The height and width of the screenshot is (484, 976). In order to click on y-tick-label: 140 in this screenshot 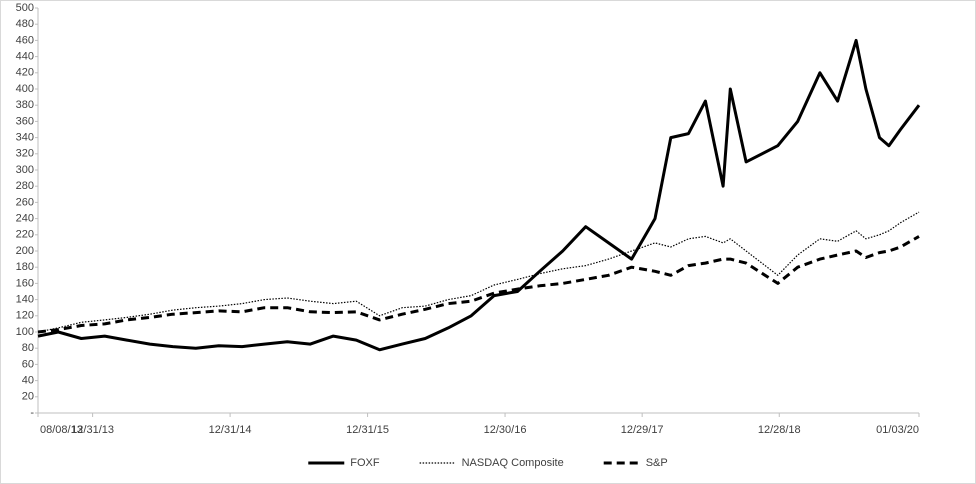, I will do `click(25, 300)`.